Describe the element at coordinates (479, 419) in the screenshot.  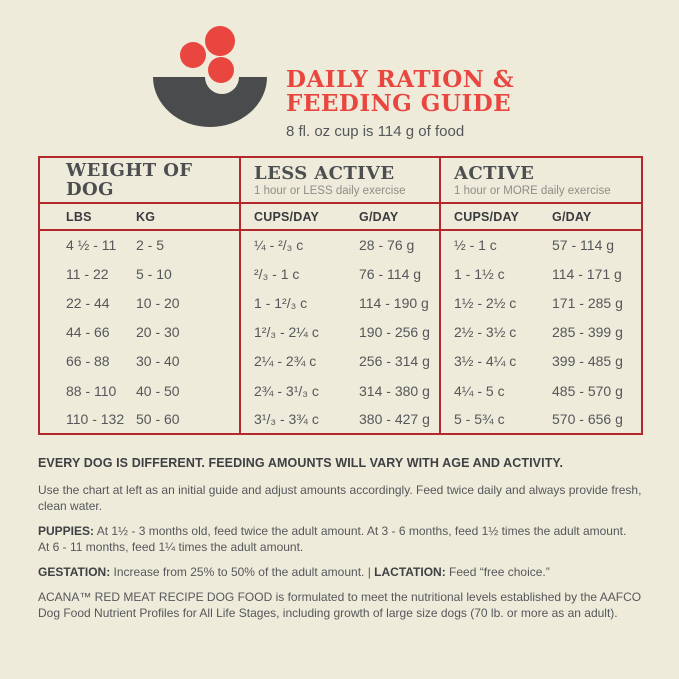
I see `cups-active-cell: 5 - 5¾ c` at that location.